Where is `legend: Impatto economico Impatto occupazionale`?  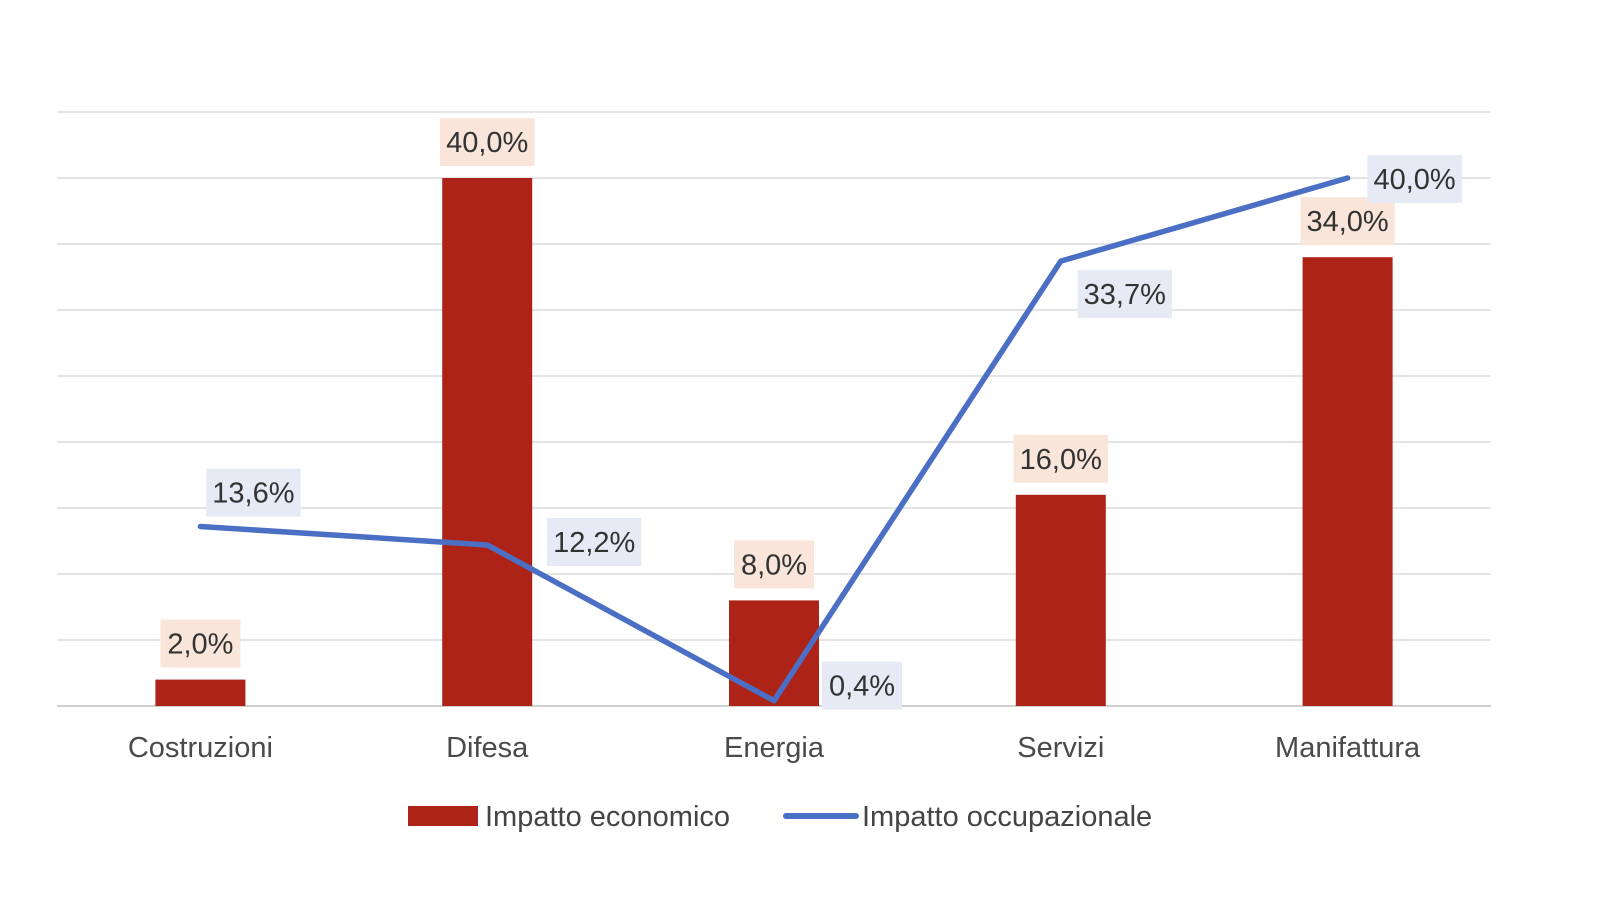
legend: Impatto economico Impatto occupazionale is located at coordinates (780, 817).